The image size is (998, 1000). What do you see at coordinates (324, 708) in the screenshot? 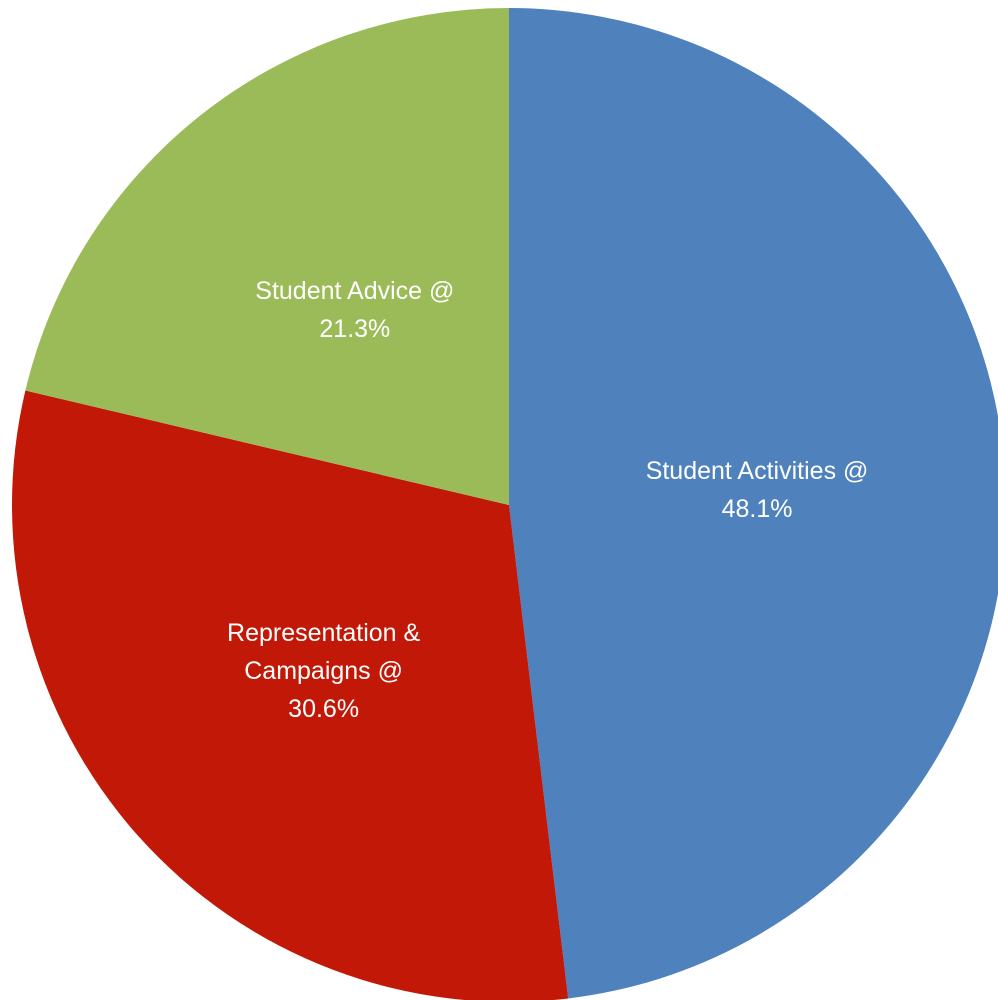
I see `value-label: 30.6%` at bounding box center [324, 708].